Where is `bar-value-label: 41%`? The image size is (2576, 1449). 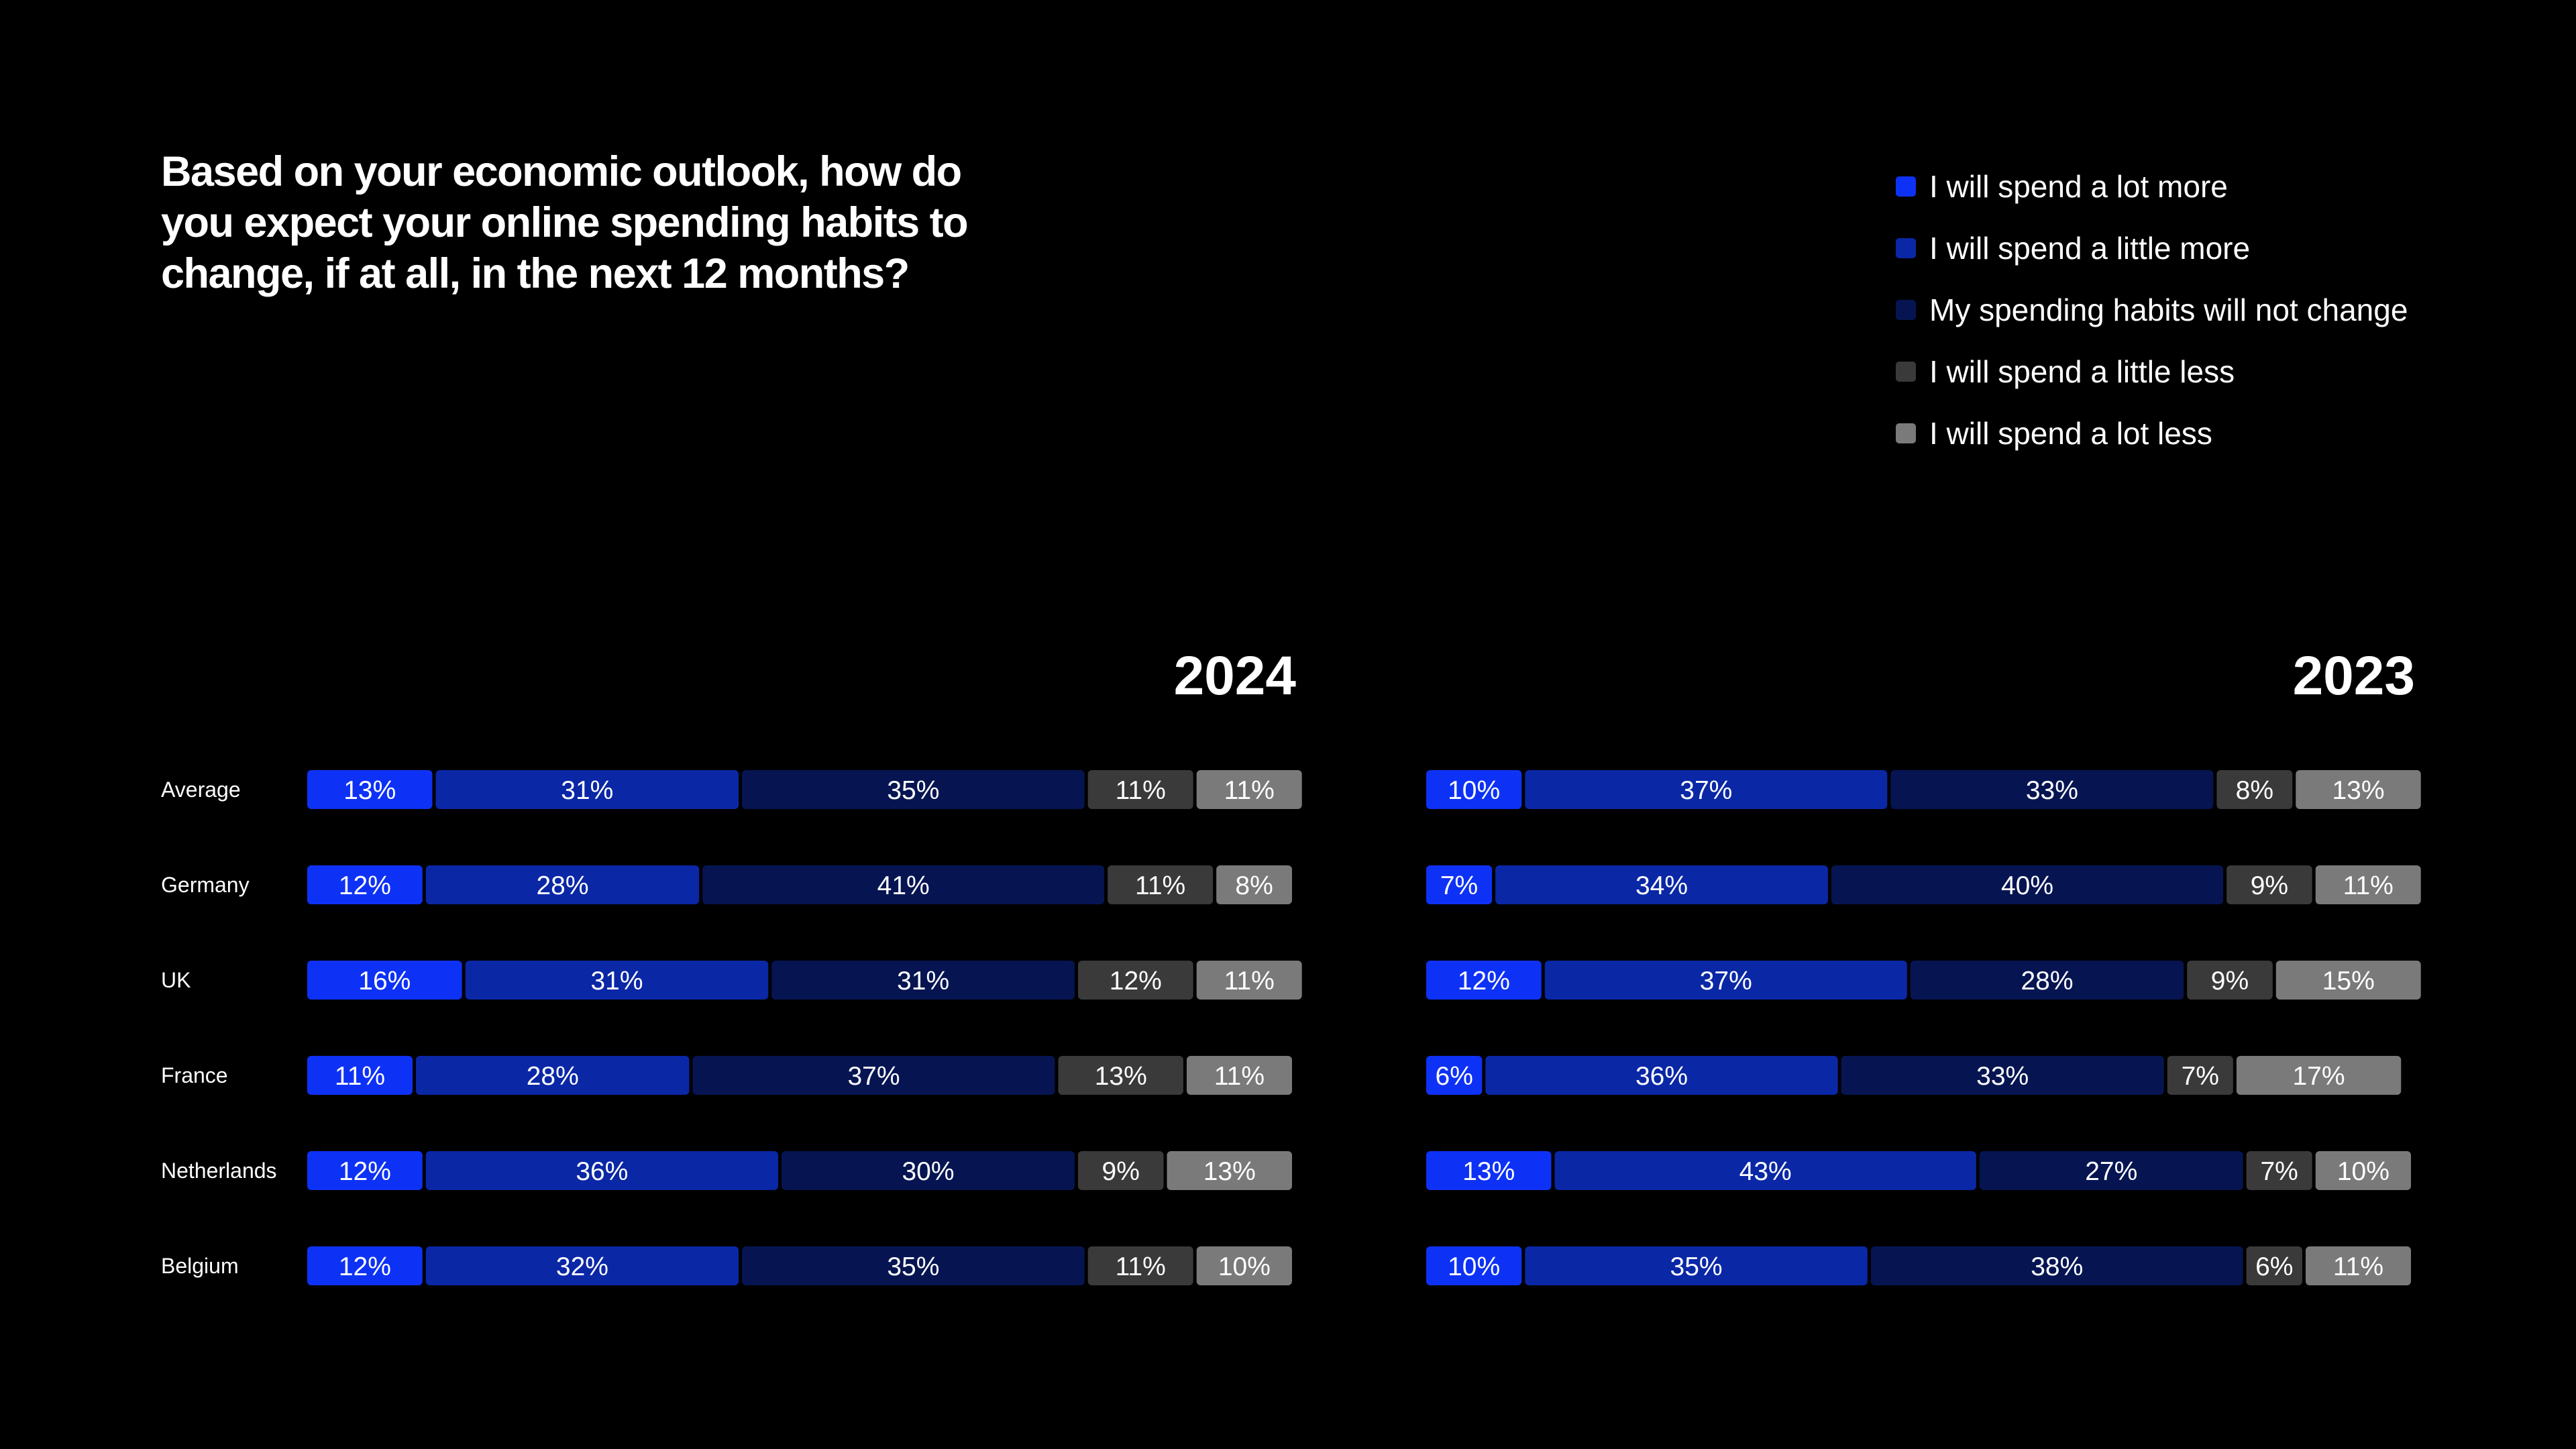
bar-value-label: 41% is located at coordinates (903, 885).